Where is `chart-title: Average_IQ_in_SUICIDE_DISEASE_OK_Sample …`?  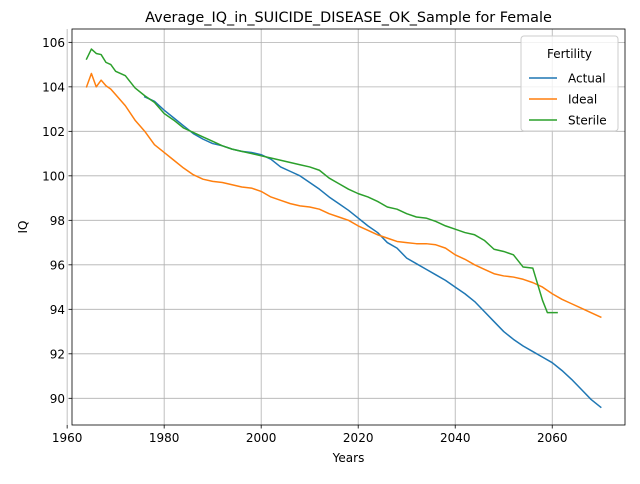 chart-title: Average_IQ_in_SUICIDE_DISEASE_OK_Sample … is located at coordinates (348, 18).